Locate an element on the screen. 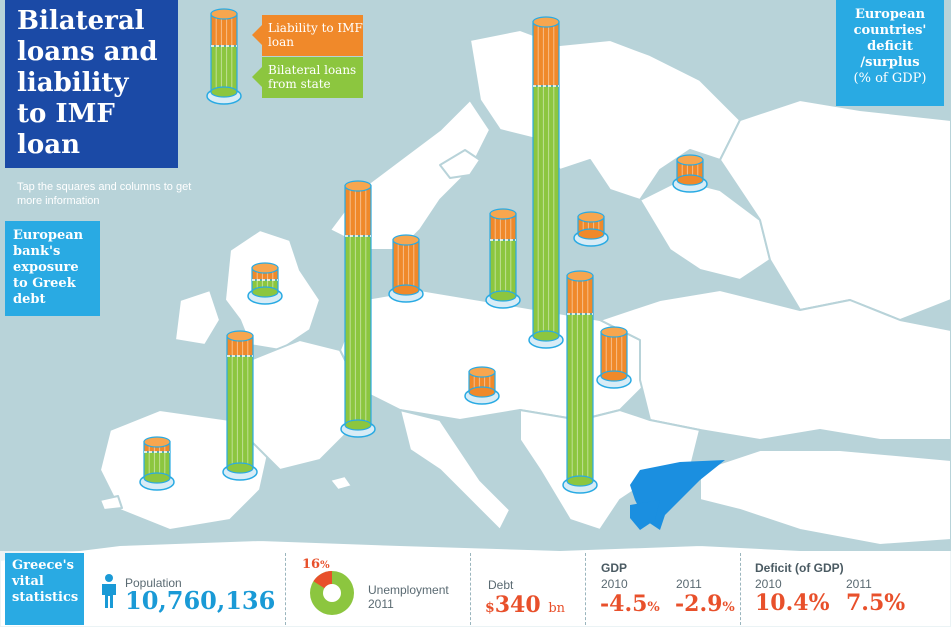 This screenshot has height=627, width=951. east-land is located at coordinates (775, 365).